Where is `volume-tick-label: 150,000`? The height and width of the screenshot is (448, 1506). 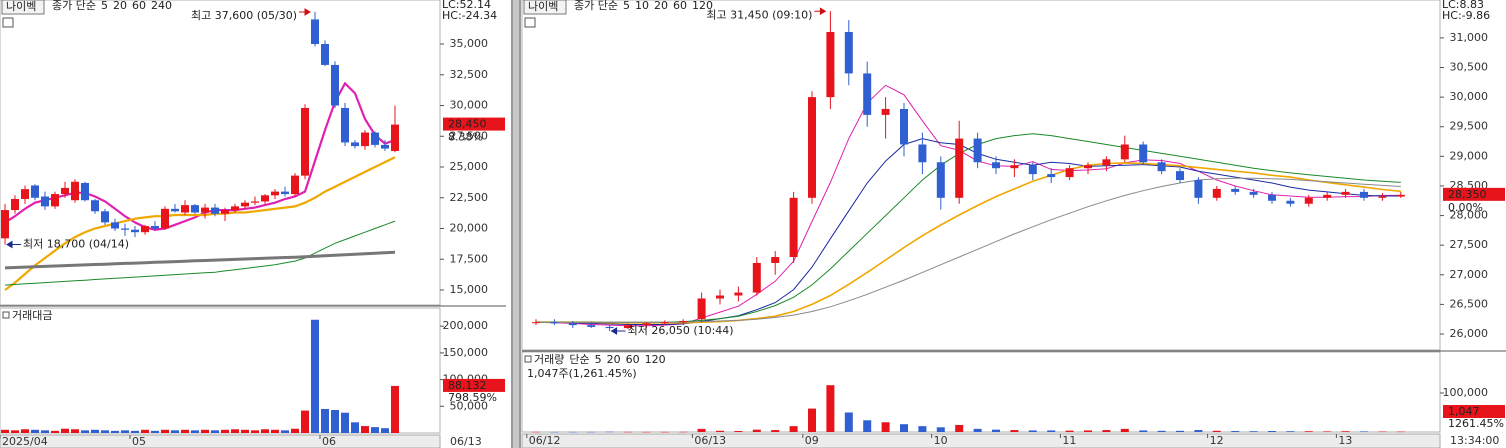 volume-tick-label: 150,000 is located at coordinates (466, 352).